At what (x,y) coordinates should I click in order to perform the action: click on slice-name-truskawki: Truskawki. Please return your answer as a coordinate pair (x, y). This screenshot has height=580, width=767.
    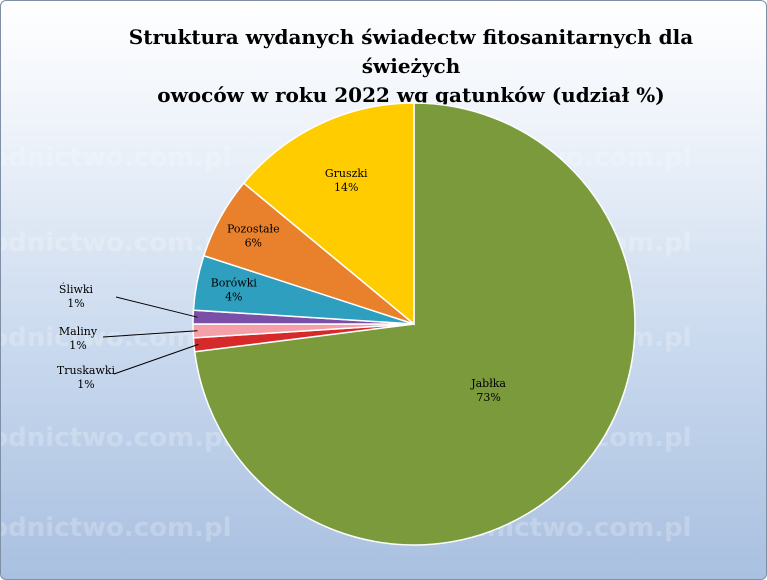
    Looking at the image, I should click on (86, 370).